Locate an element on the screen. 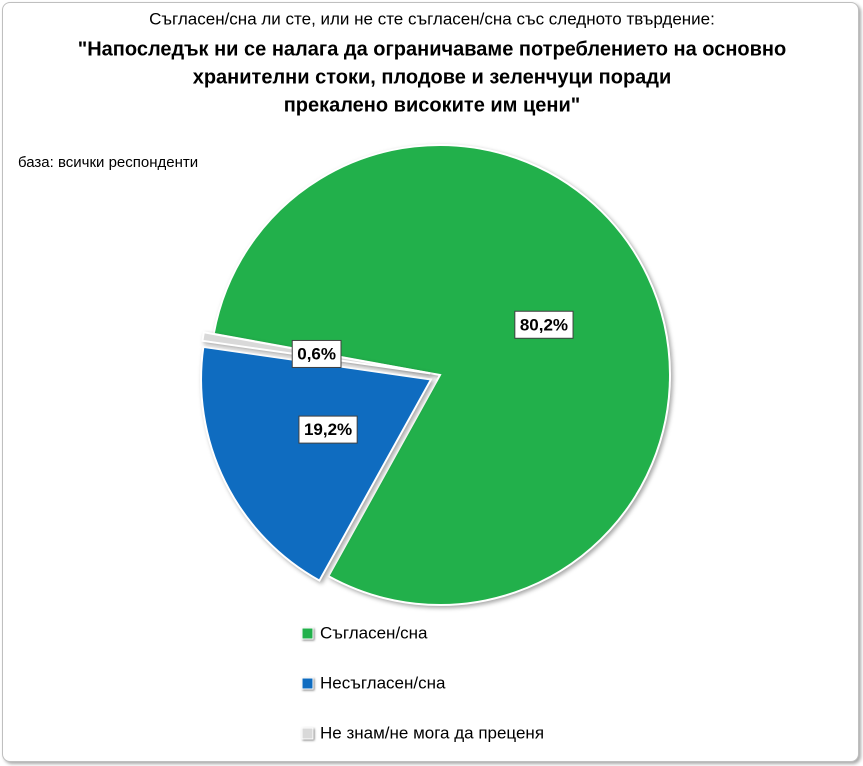 The height and width of the screenshot is (766, 863). legend-label: Съгласен/сна is located at coordinates (374, 632).